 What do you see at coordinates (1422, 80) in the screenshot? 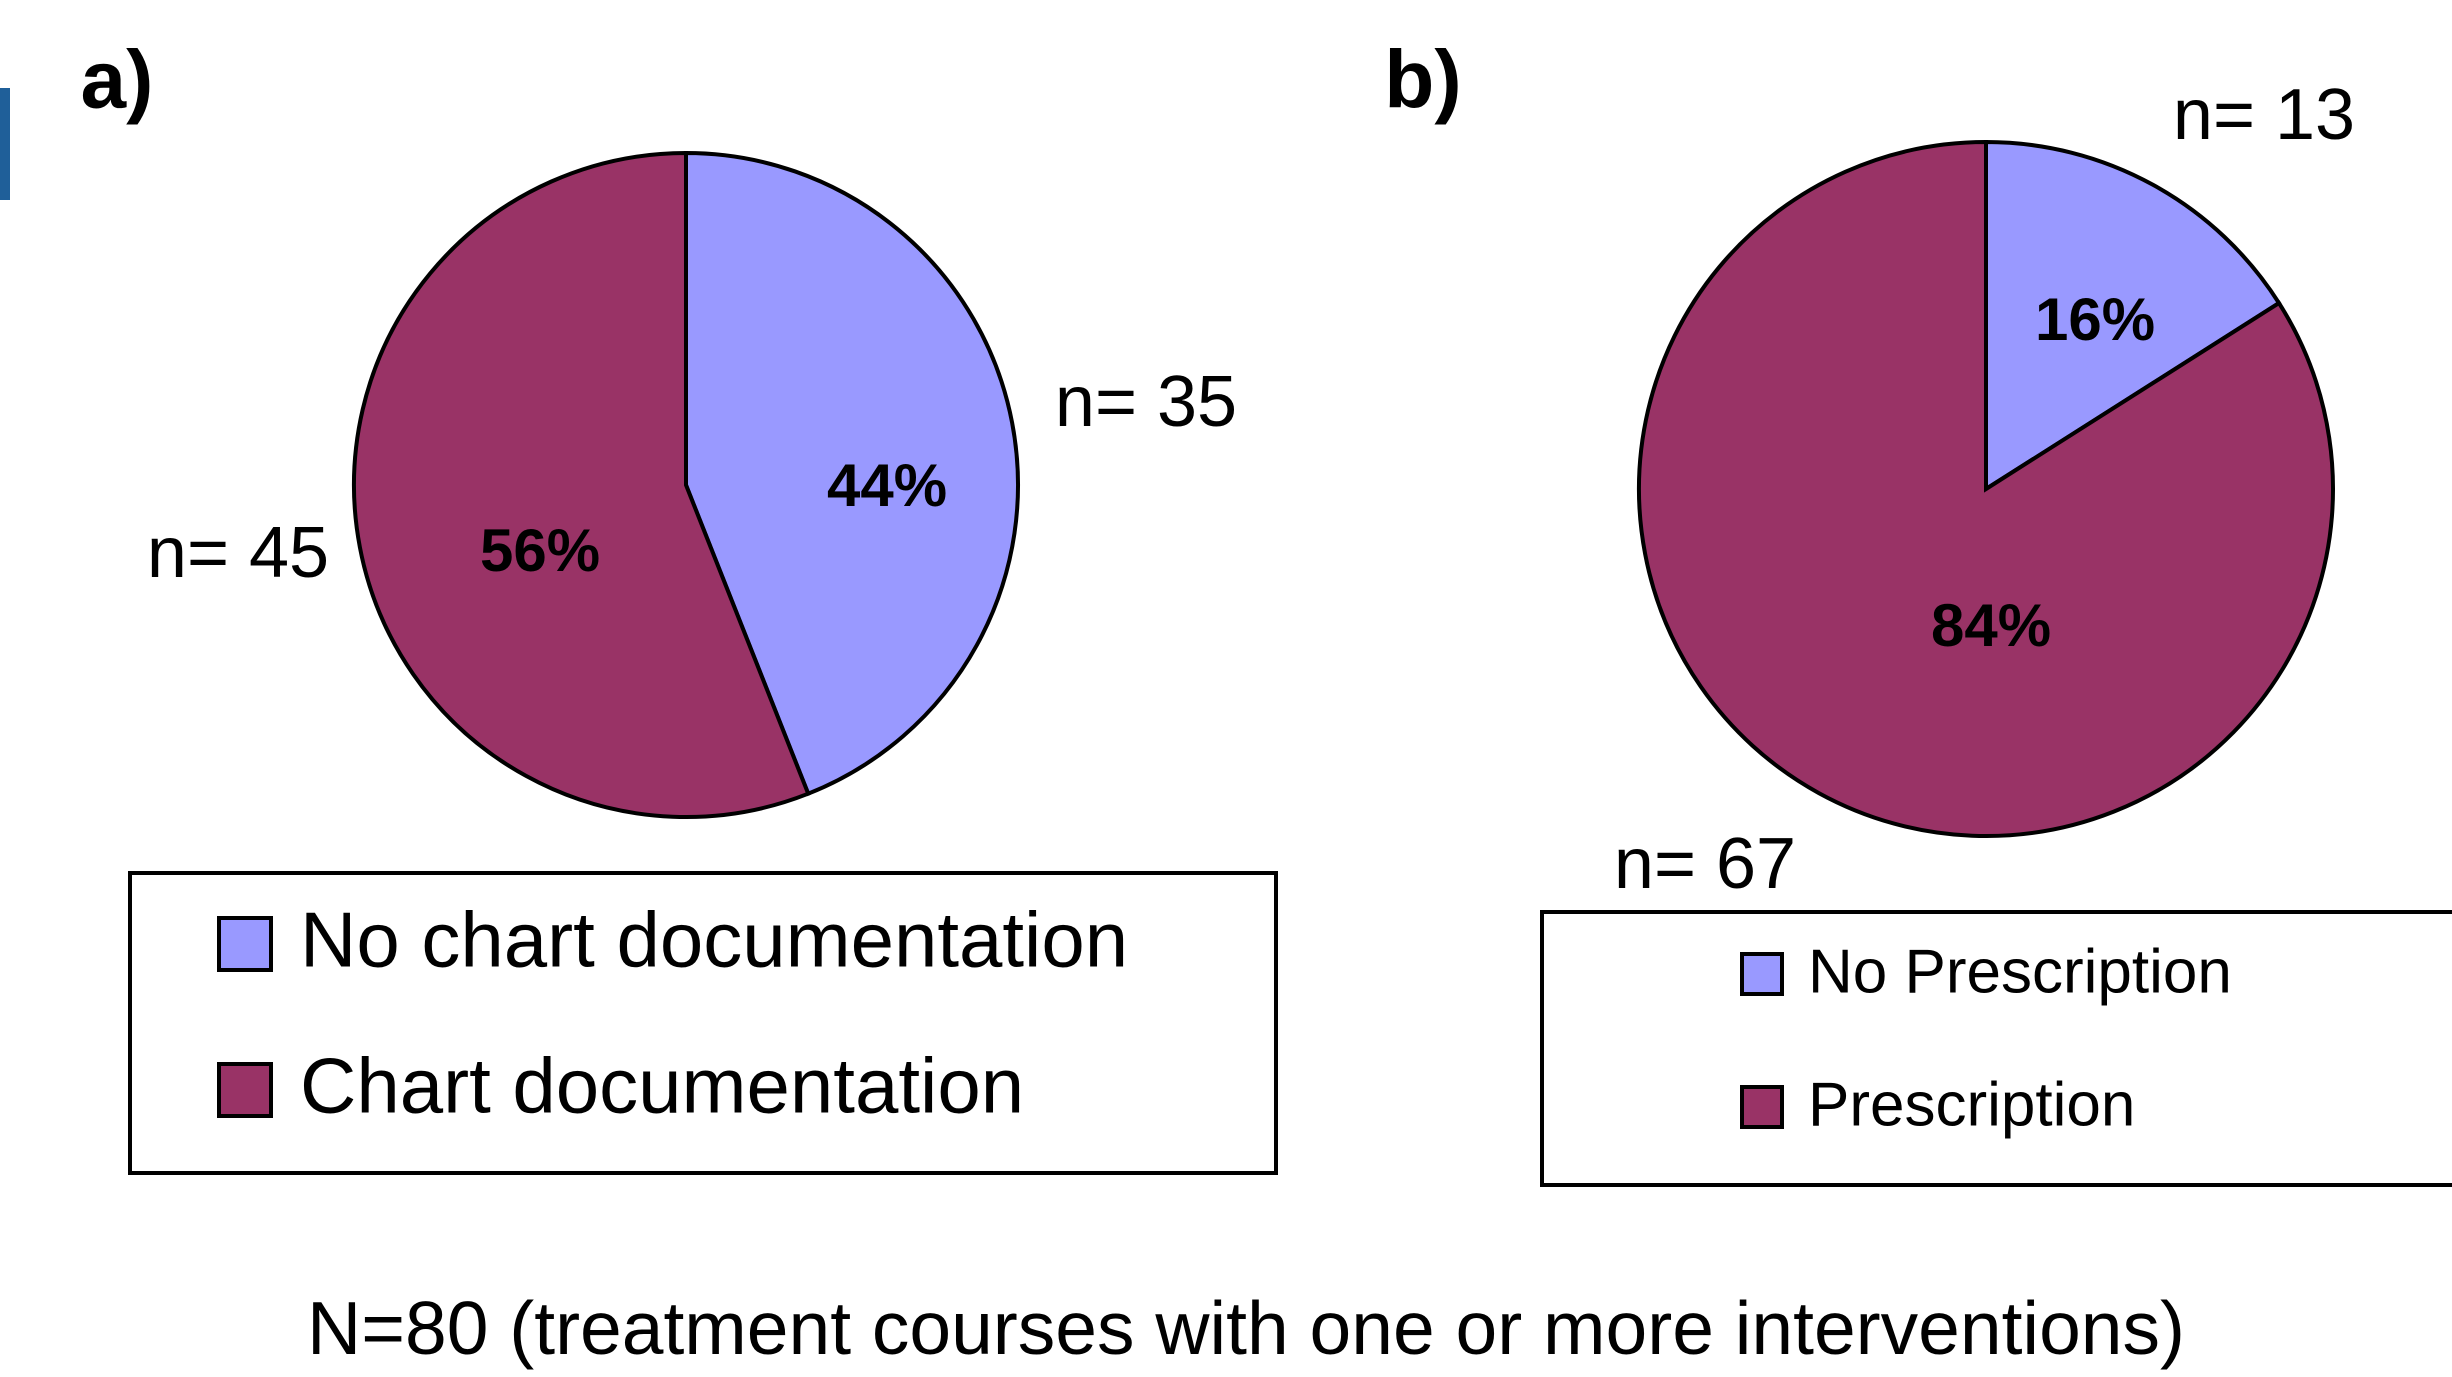
I see `panel-label: b)` at bounding box center [1422, 80].